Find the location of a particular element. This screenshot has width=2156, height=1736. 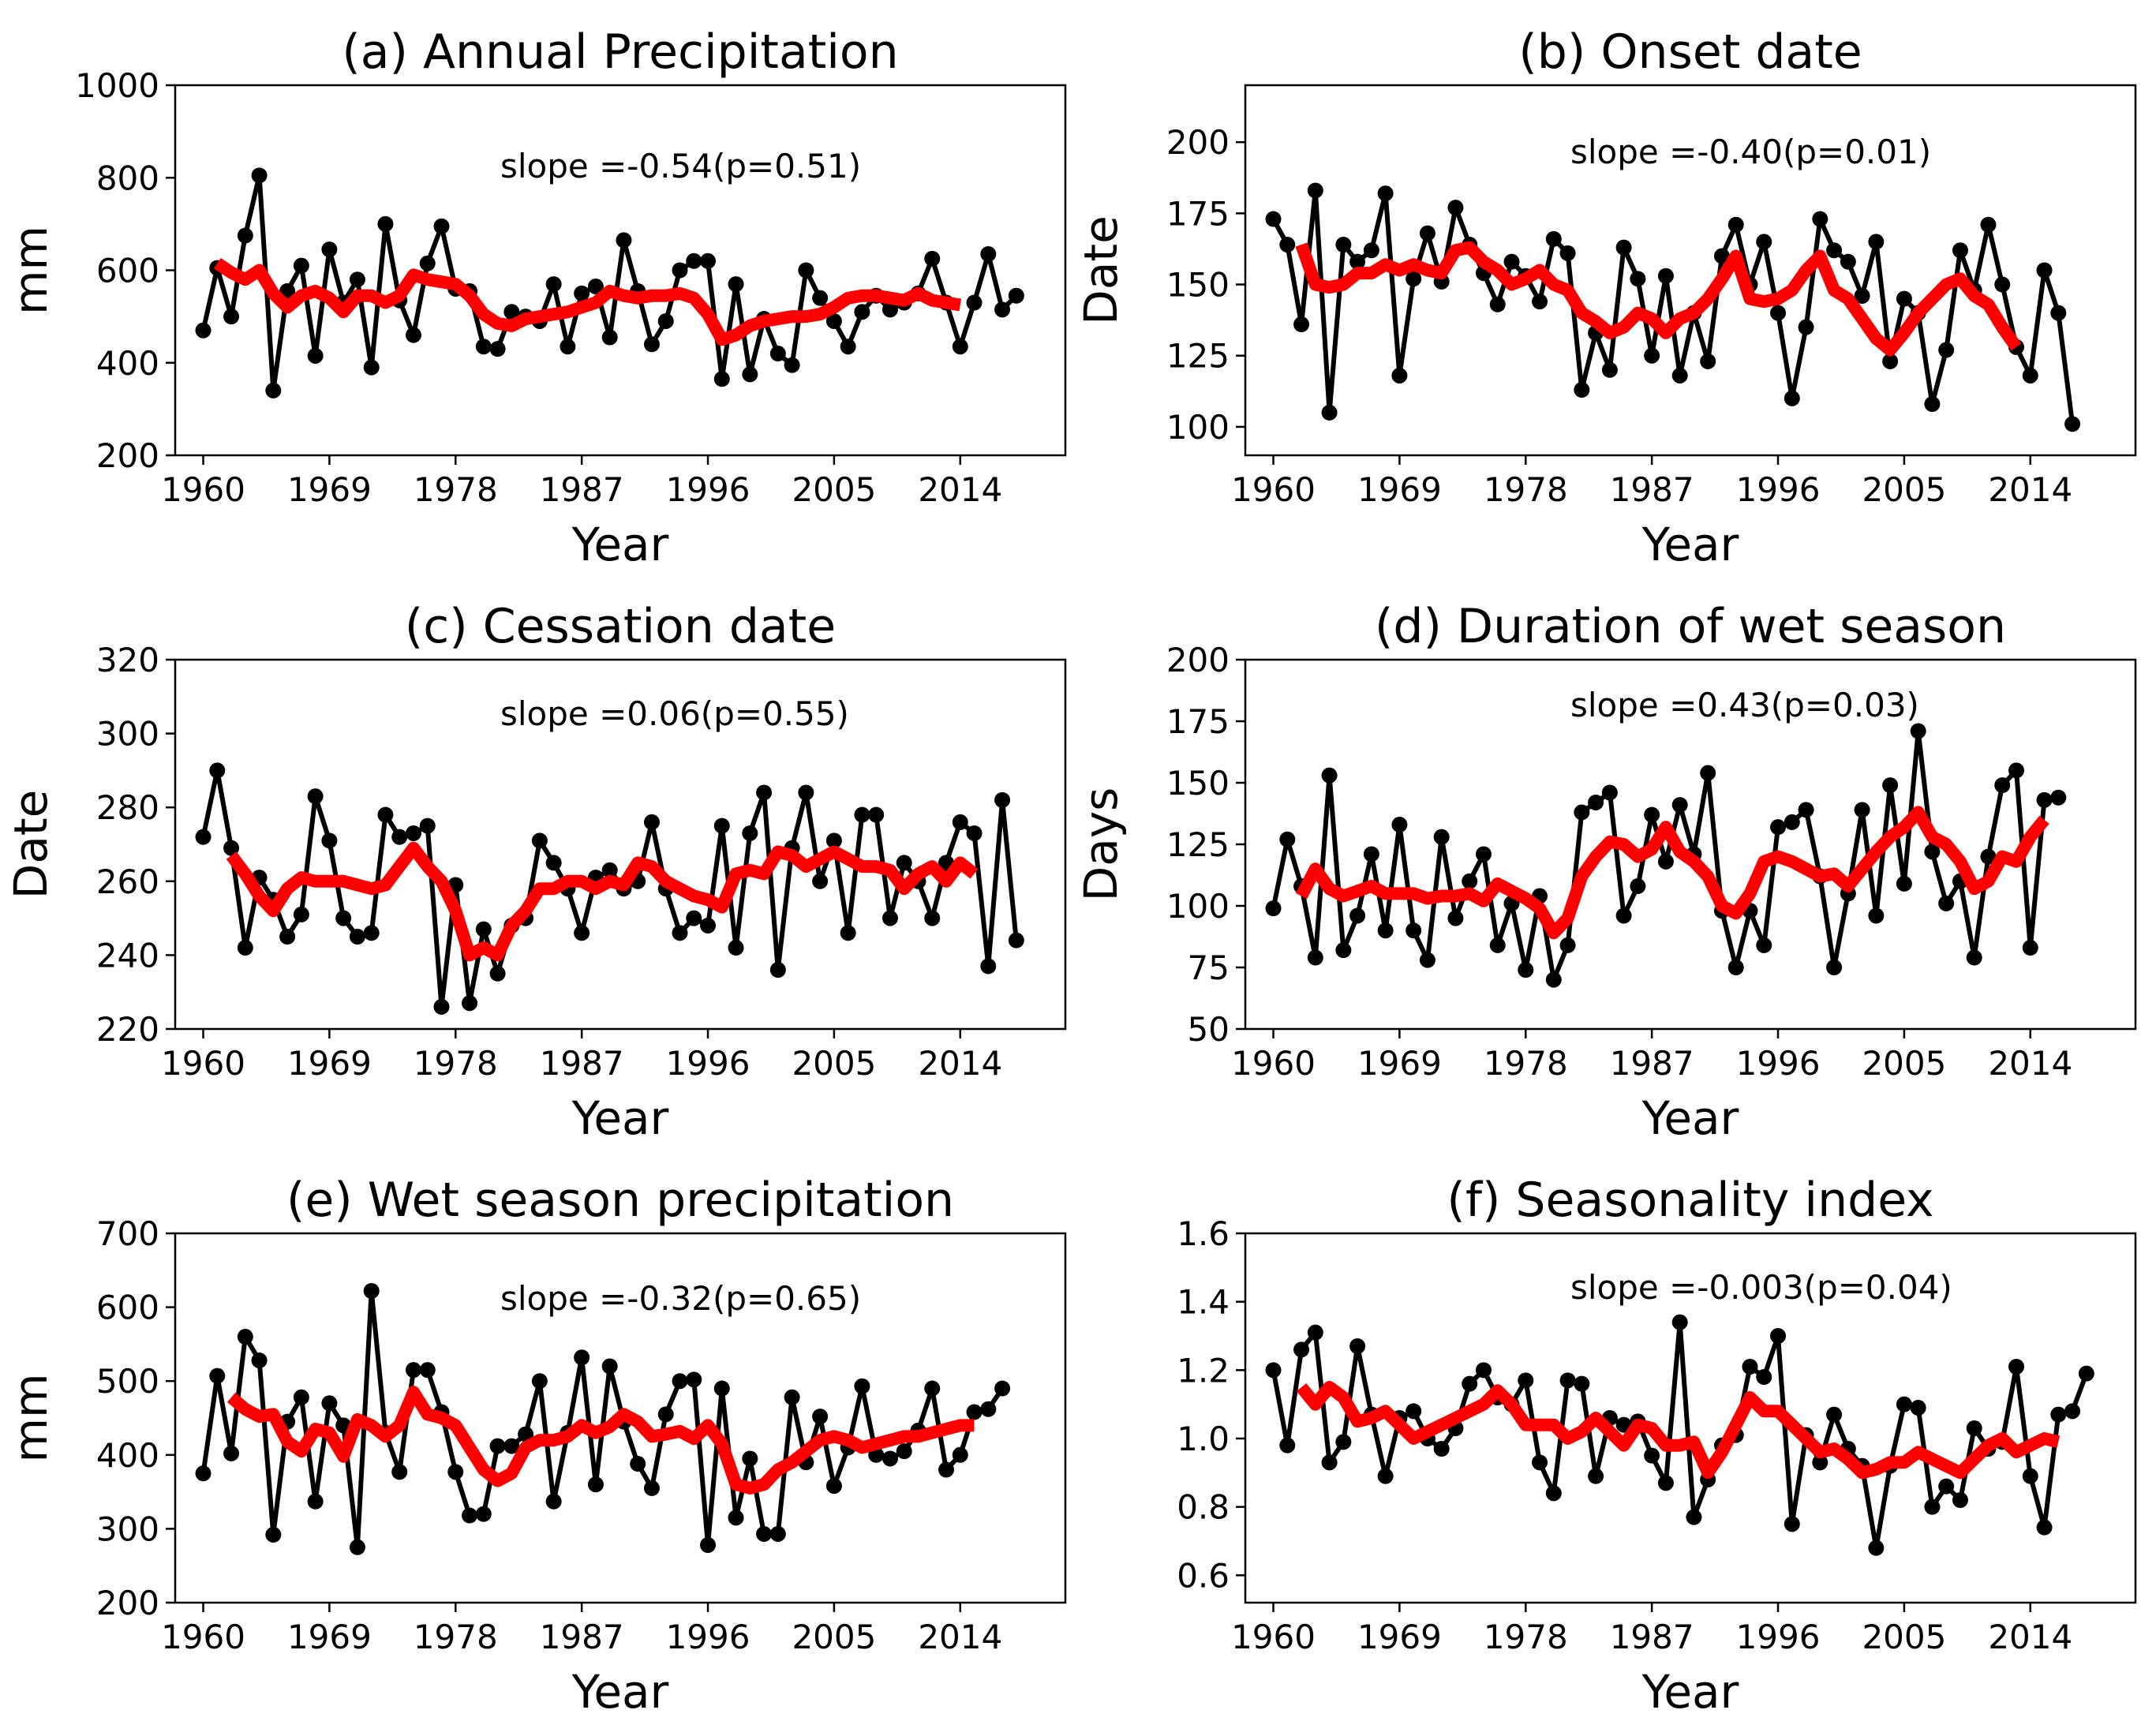

y-tick-label: 300 is located at coordinates (127, 1529).